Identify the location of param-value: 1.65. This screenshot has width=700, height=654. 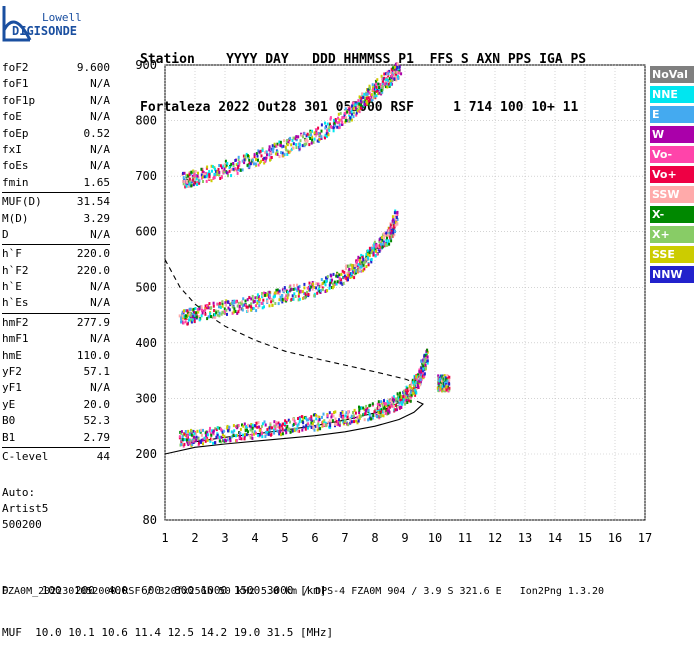
(97, 182).